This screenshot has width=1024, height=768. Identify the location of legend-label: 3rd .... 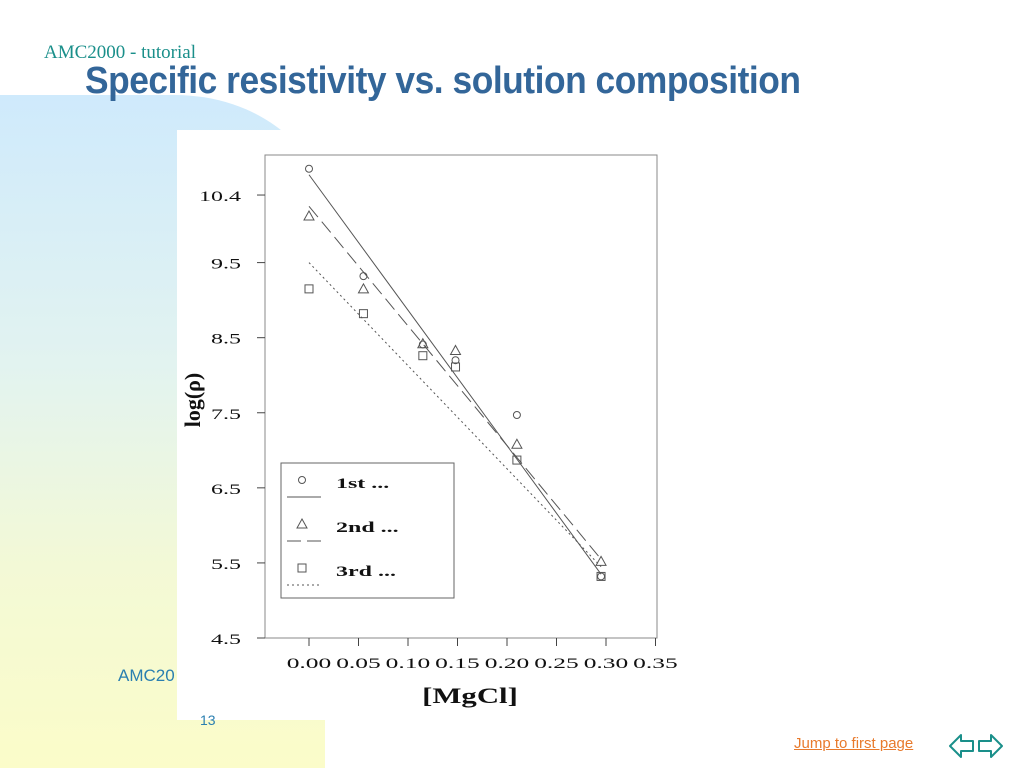
(366, 571).